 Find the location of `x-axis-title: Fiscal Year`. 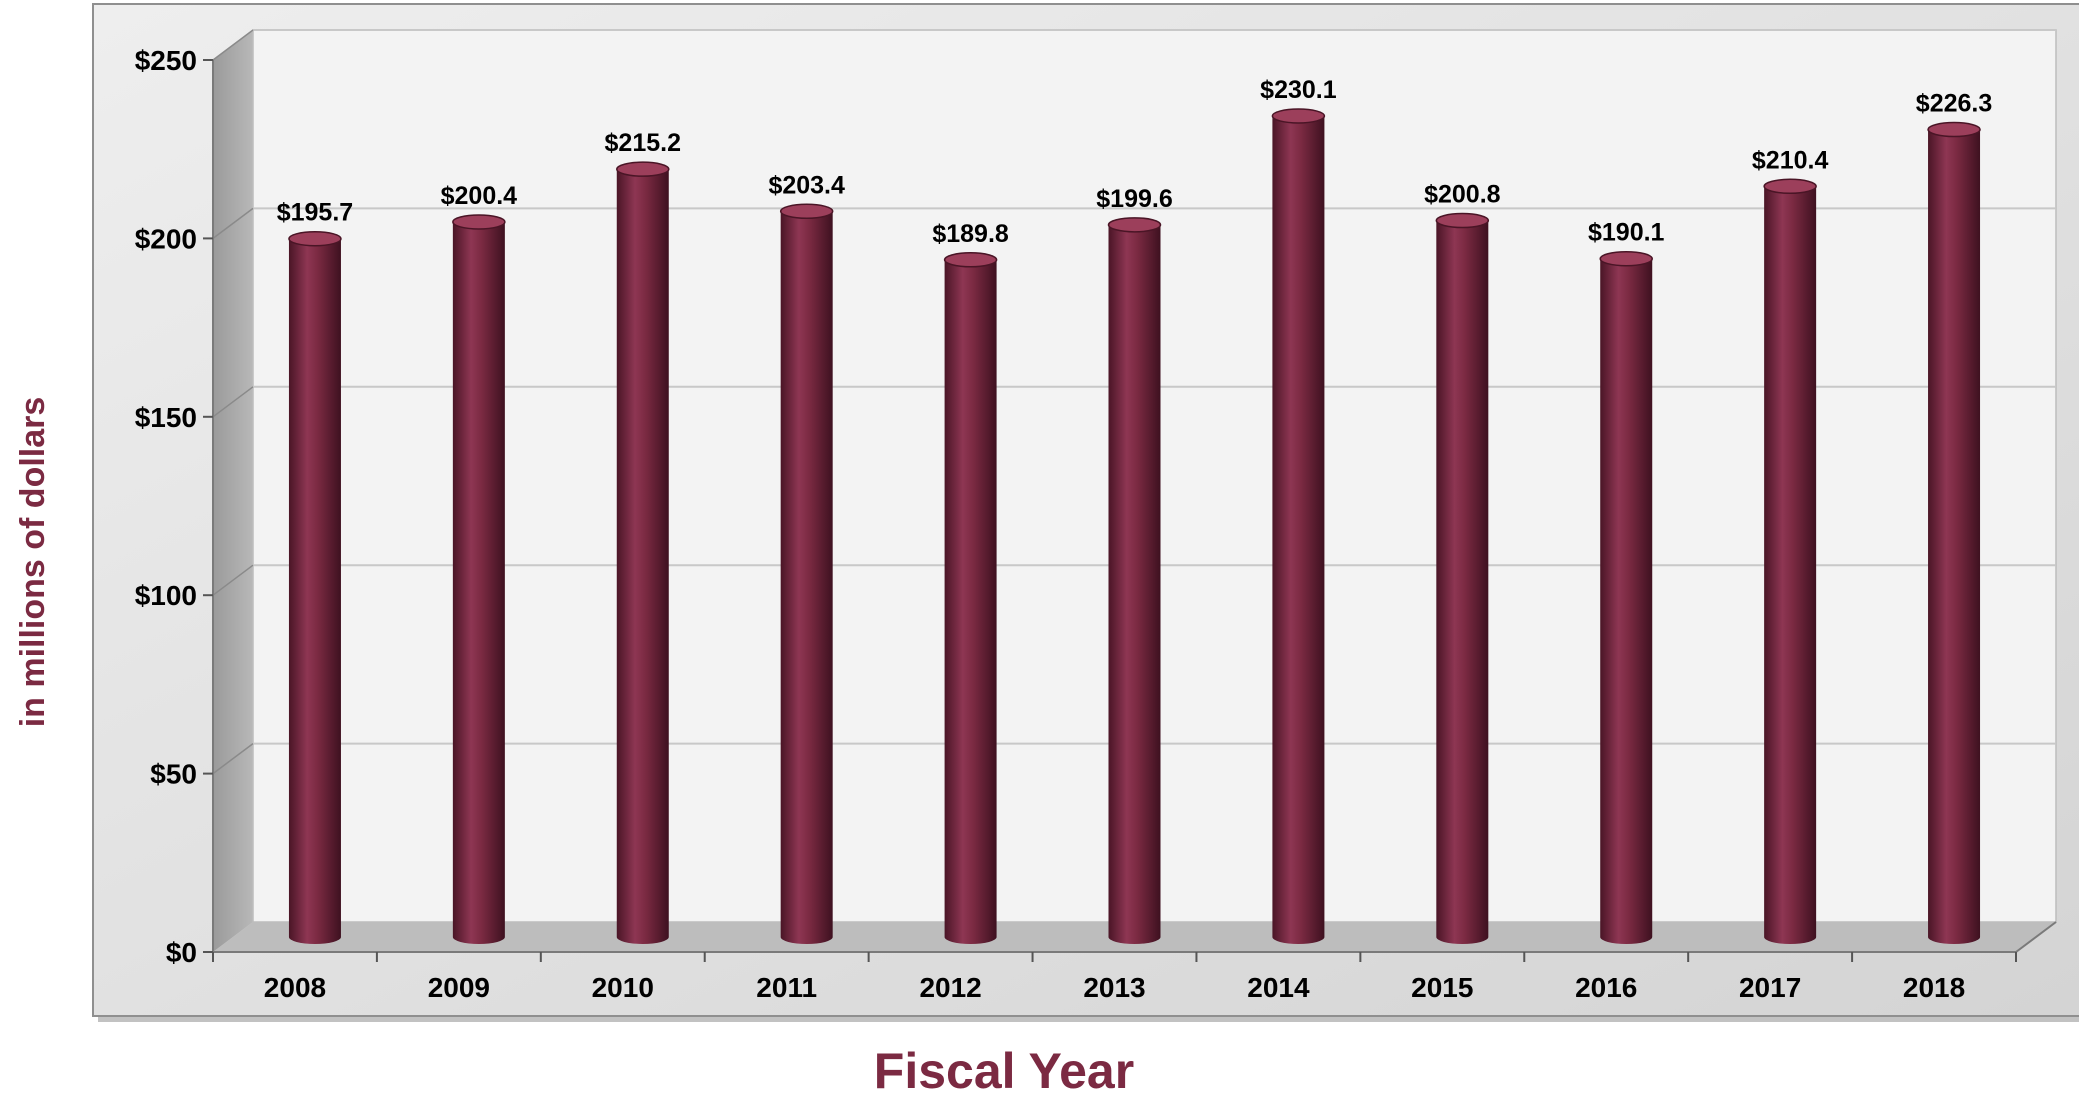

x-axis-title: Fiscal Year is located at coordinates (1004, 1069).